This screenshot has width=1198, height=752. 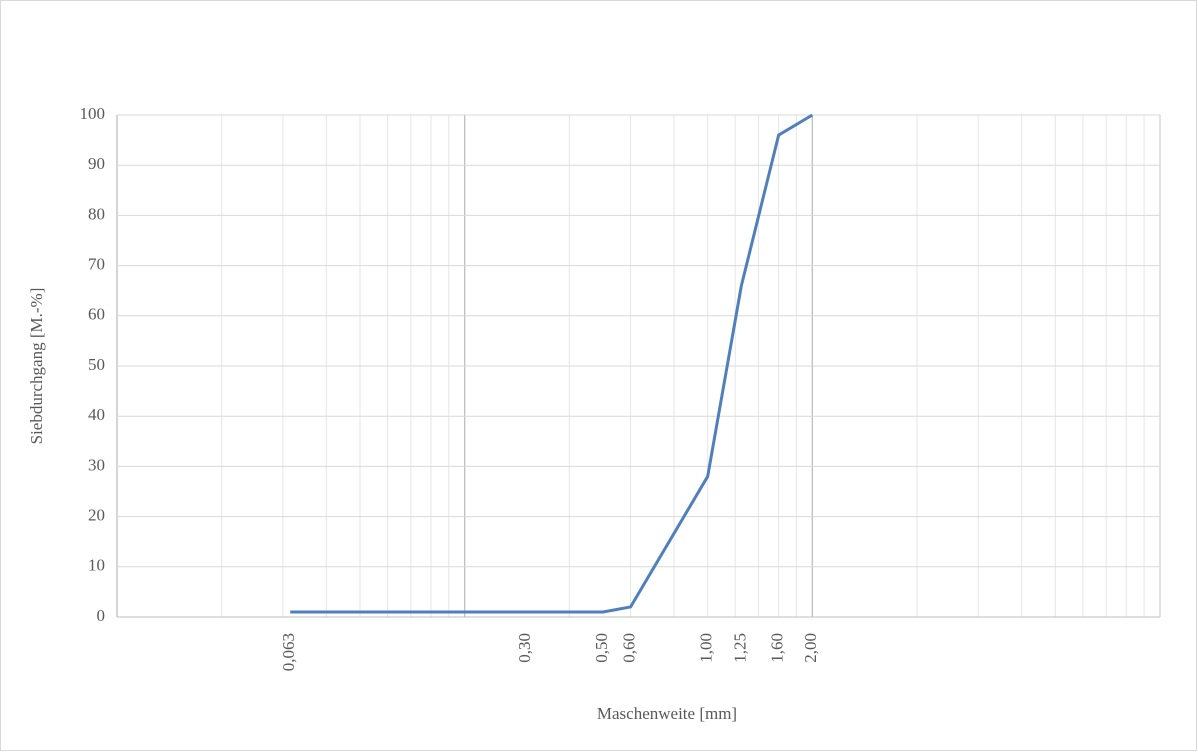 I want to click on y-tick-label: 20, so click(x=96, y=515).